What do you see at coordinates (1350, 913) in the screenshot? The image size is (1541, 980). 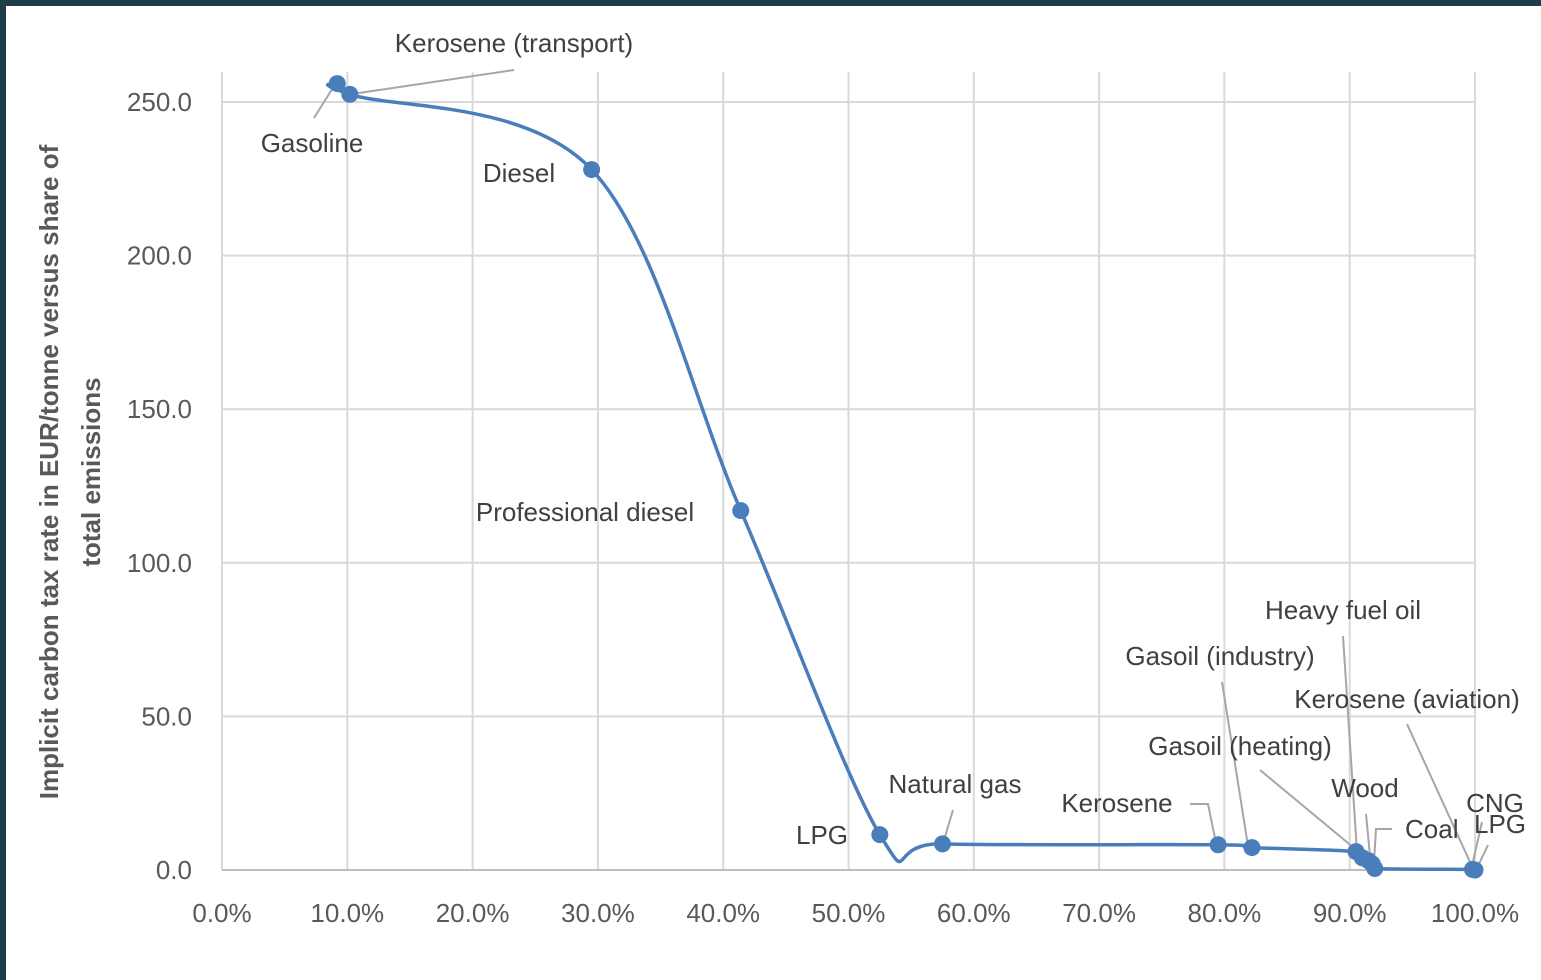 I see `x-tick-label: 90.0%` at bounding box center [1350, 913].